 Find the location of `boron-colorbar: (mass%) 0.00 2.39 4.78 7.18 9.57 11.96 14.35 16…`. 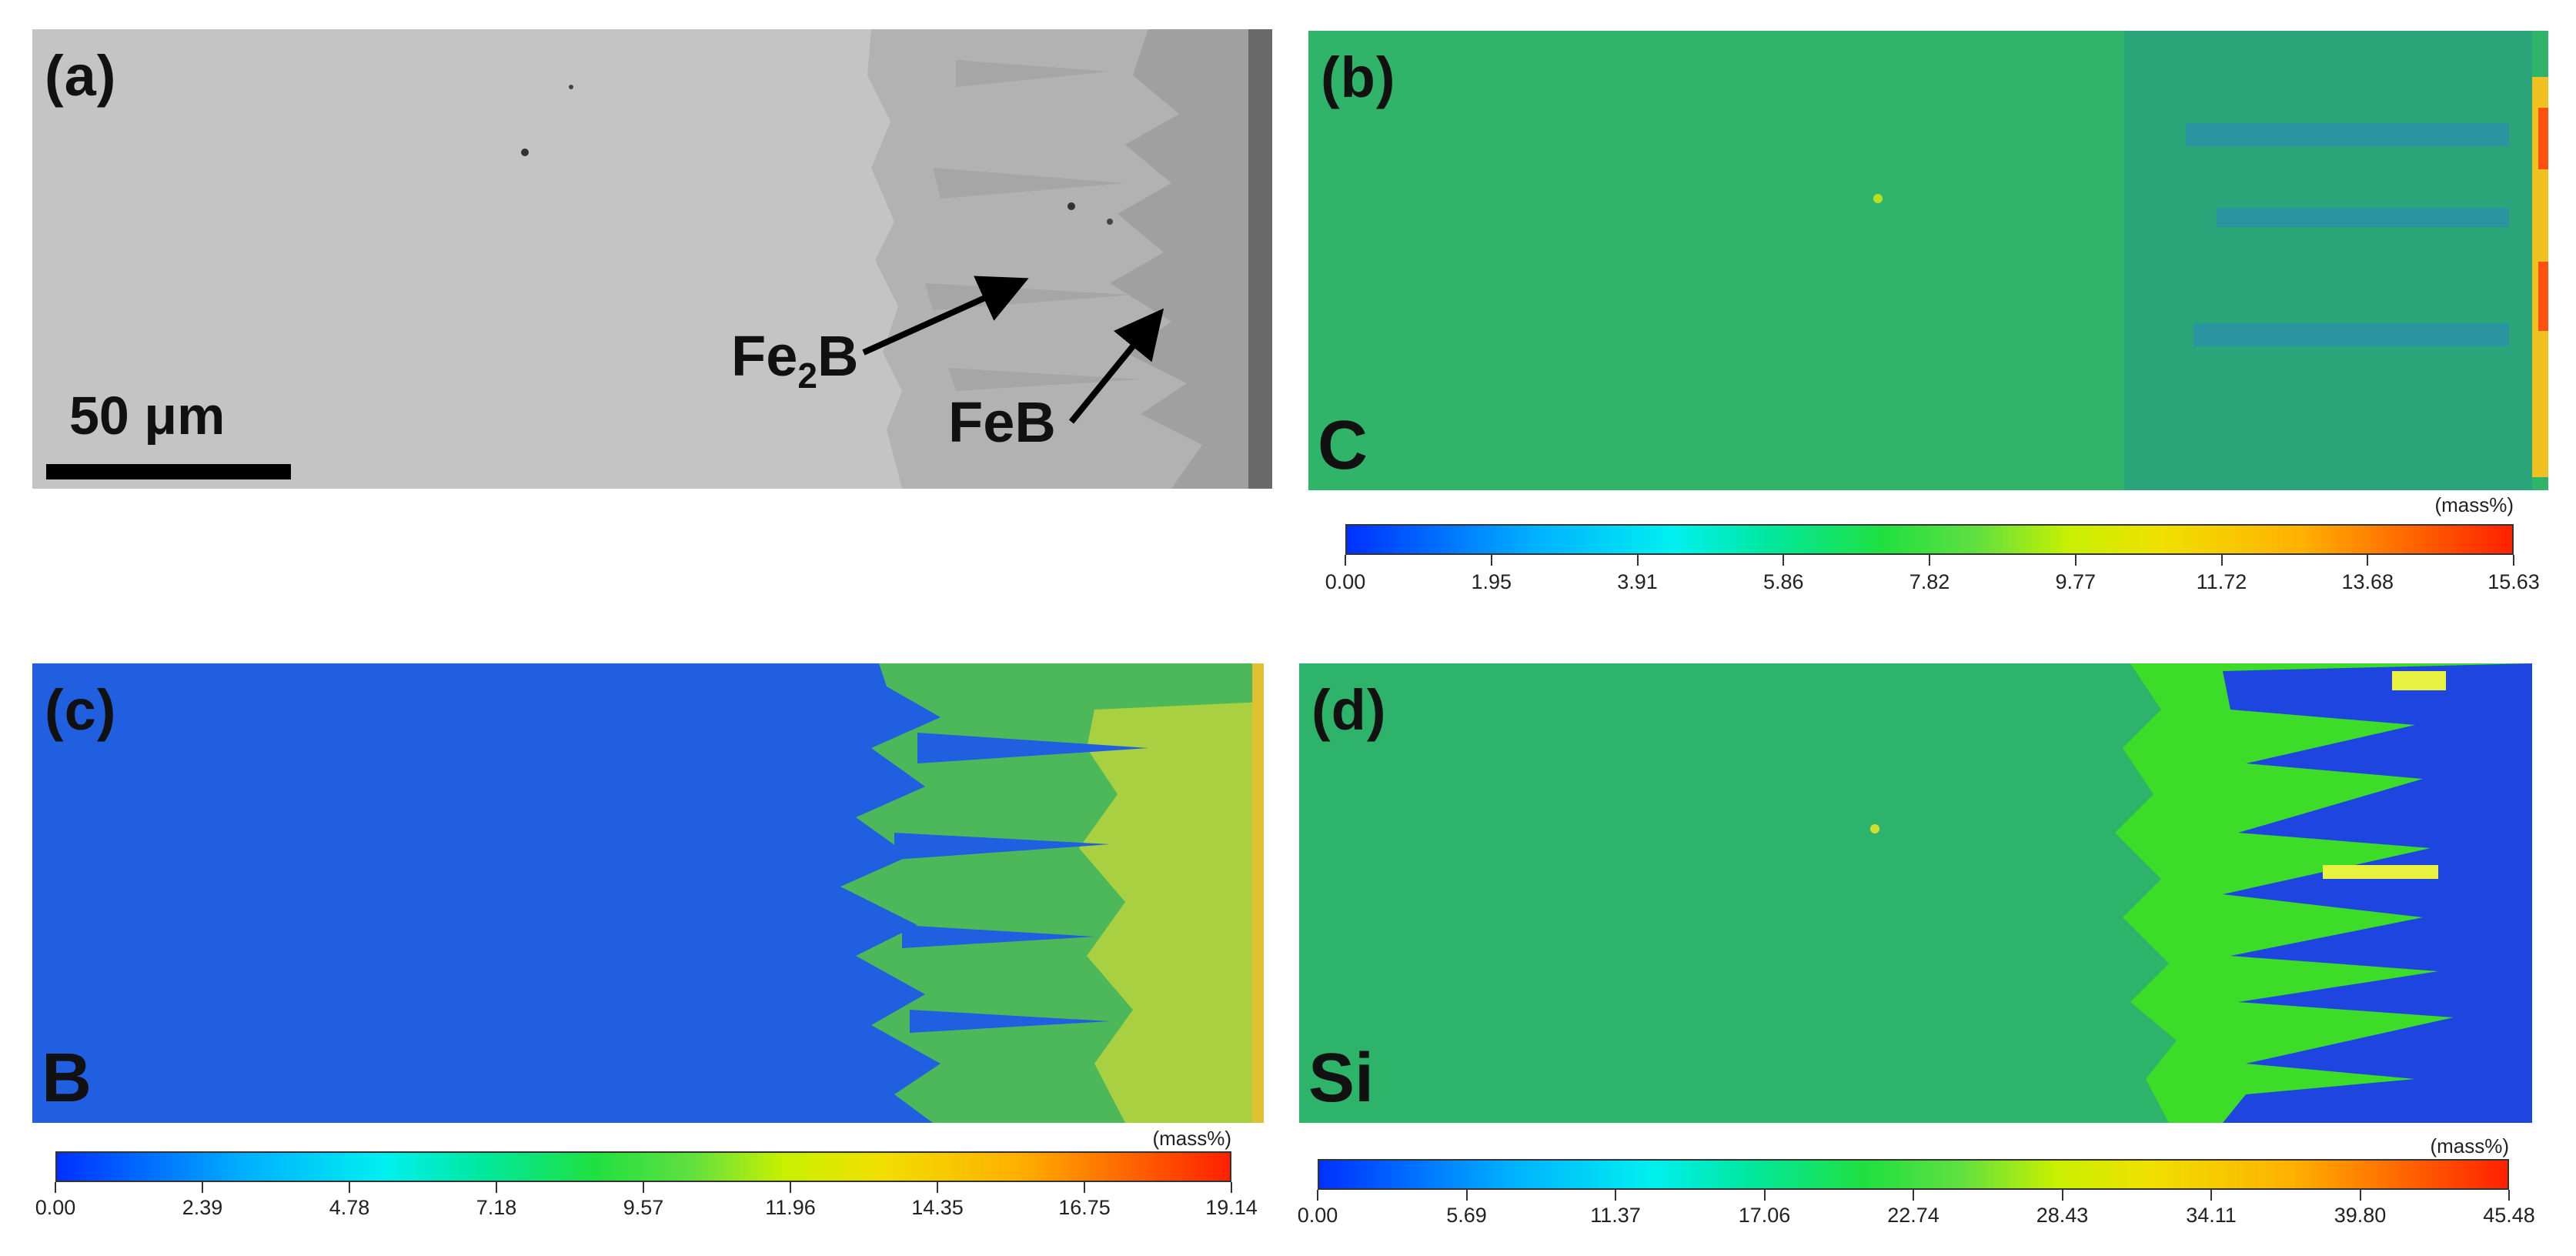

boron-colorbar: (mass%) 0.00 2.39 4.78 7.18 9.57 11.96 14.35 16… is located at coordinates (646, 1173).